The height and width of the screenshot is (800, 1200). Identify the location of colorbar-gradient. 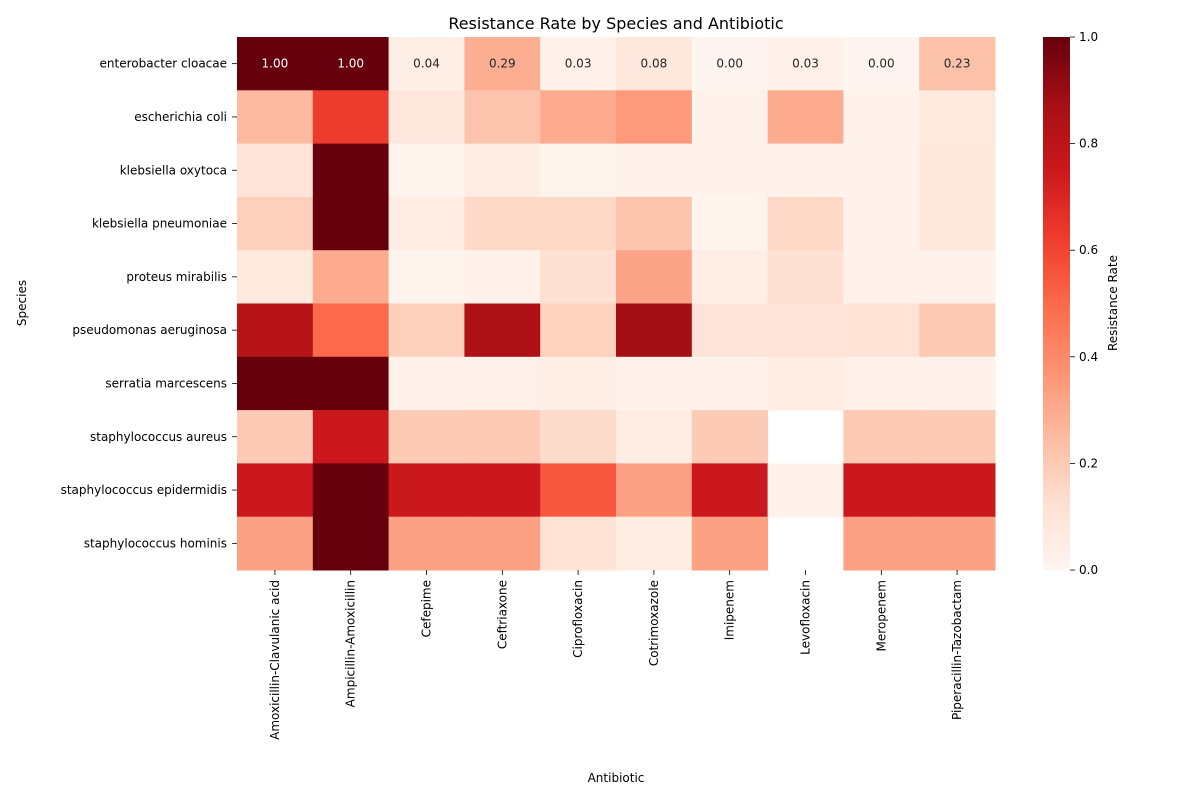
(1056, 303).